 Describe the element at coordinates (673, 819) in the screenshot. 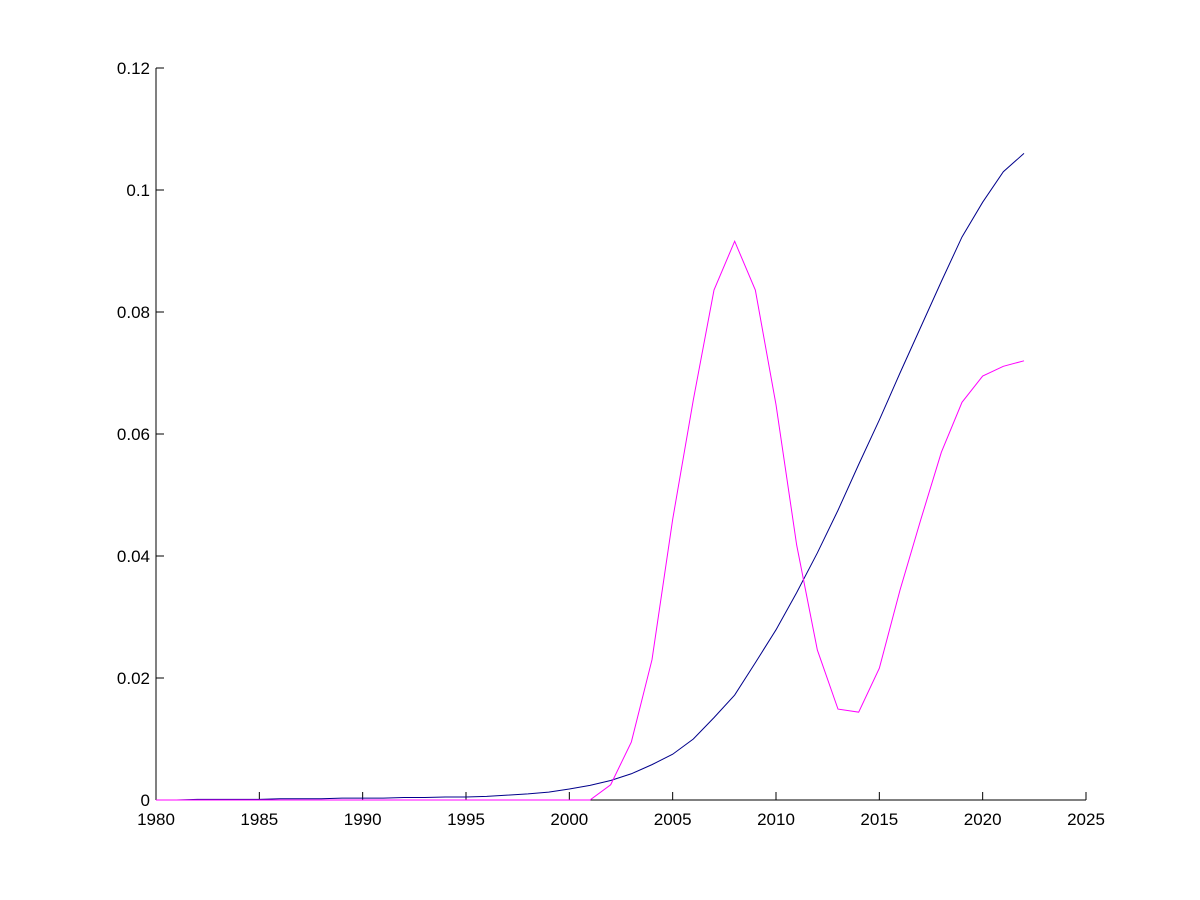

I see `x-tick-label: 2005` at that location.